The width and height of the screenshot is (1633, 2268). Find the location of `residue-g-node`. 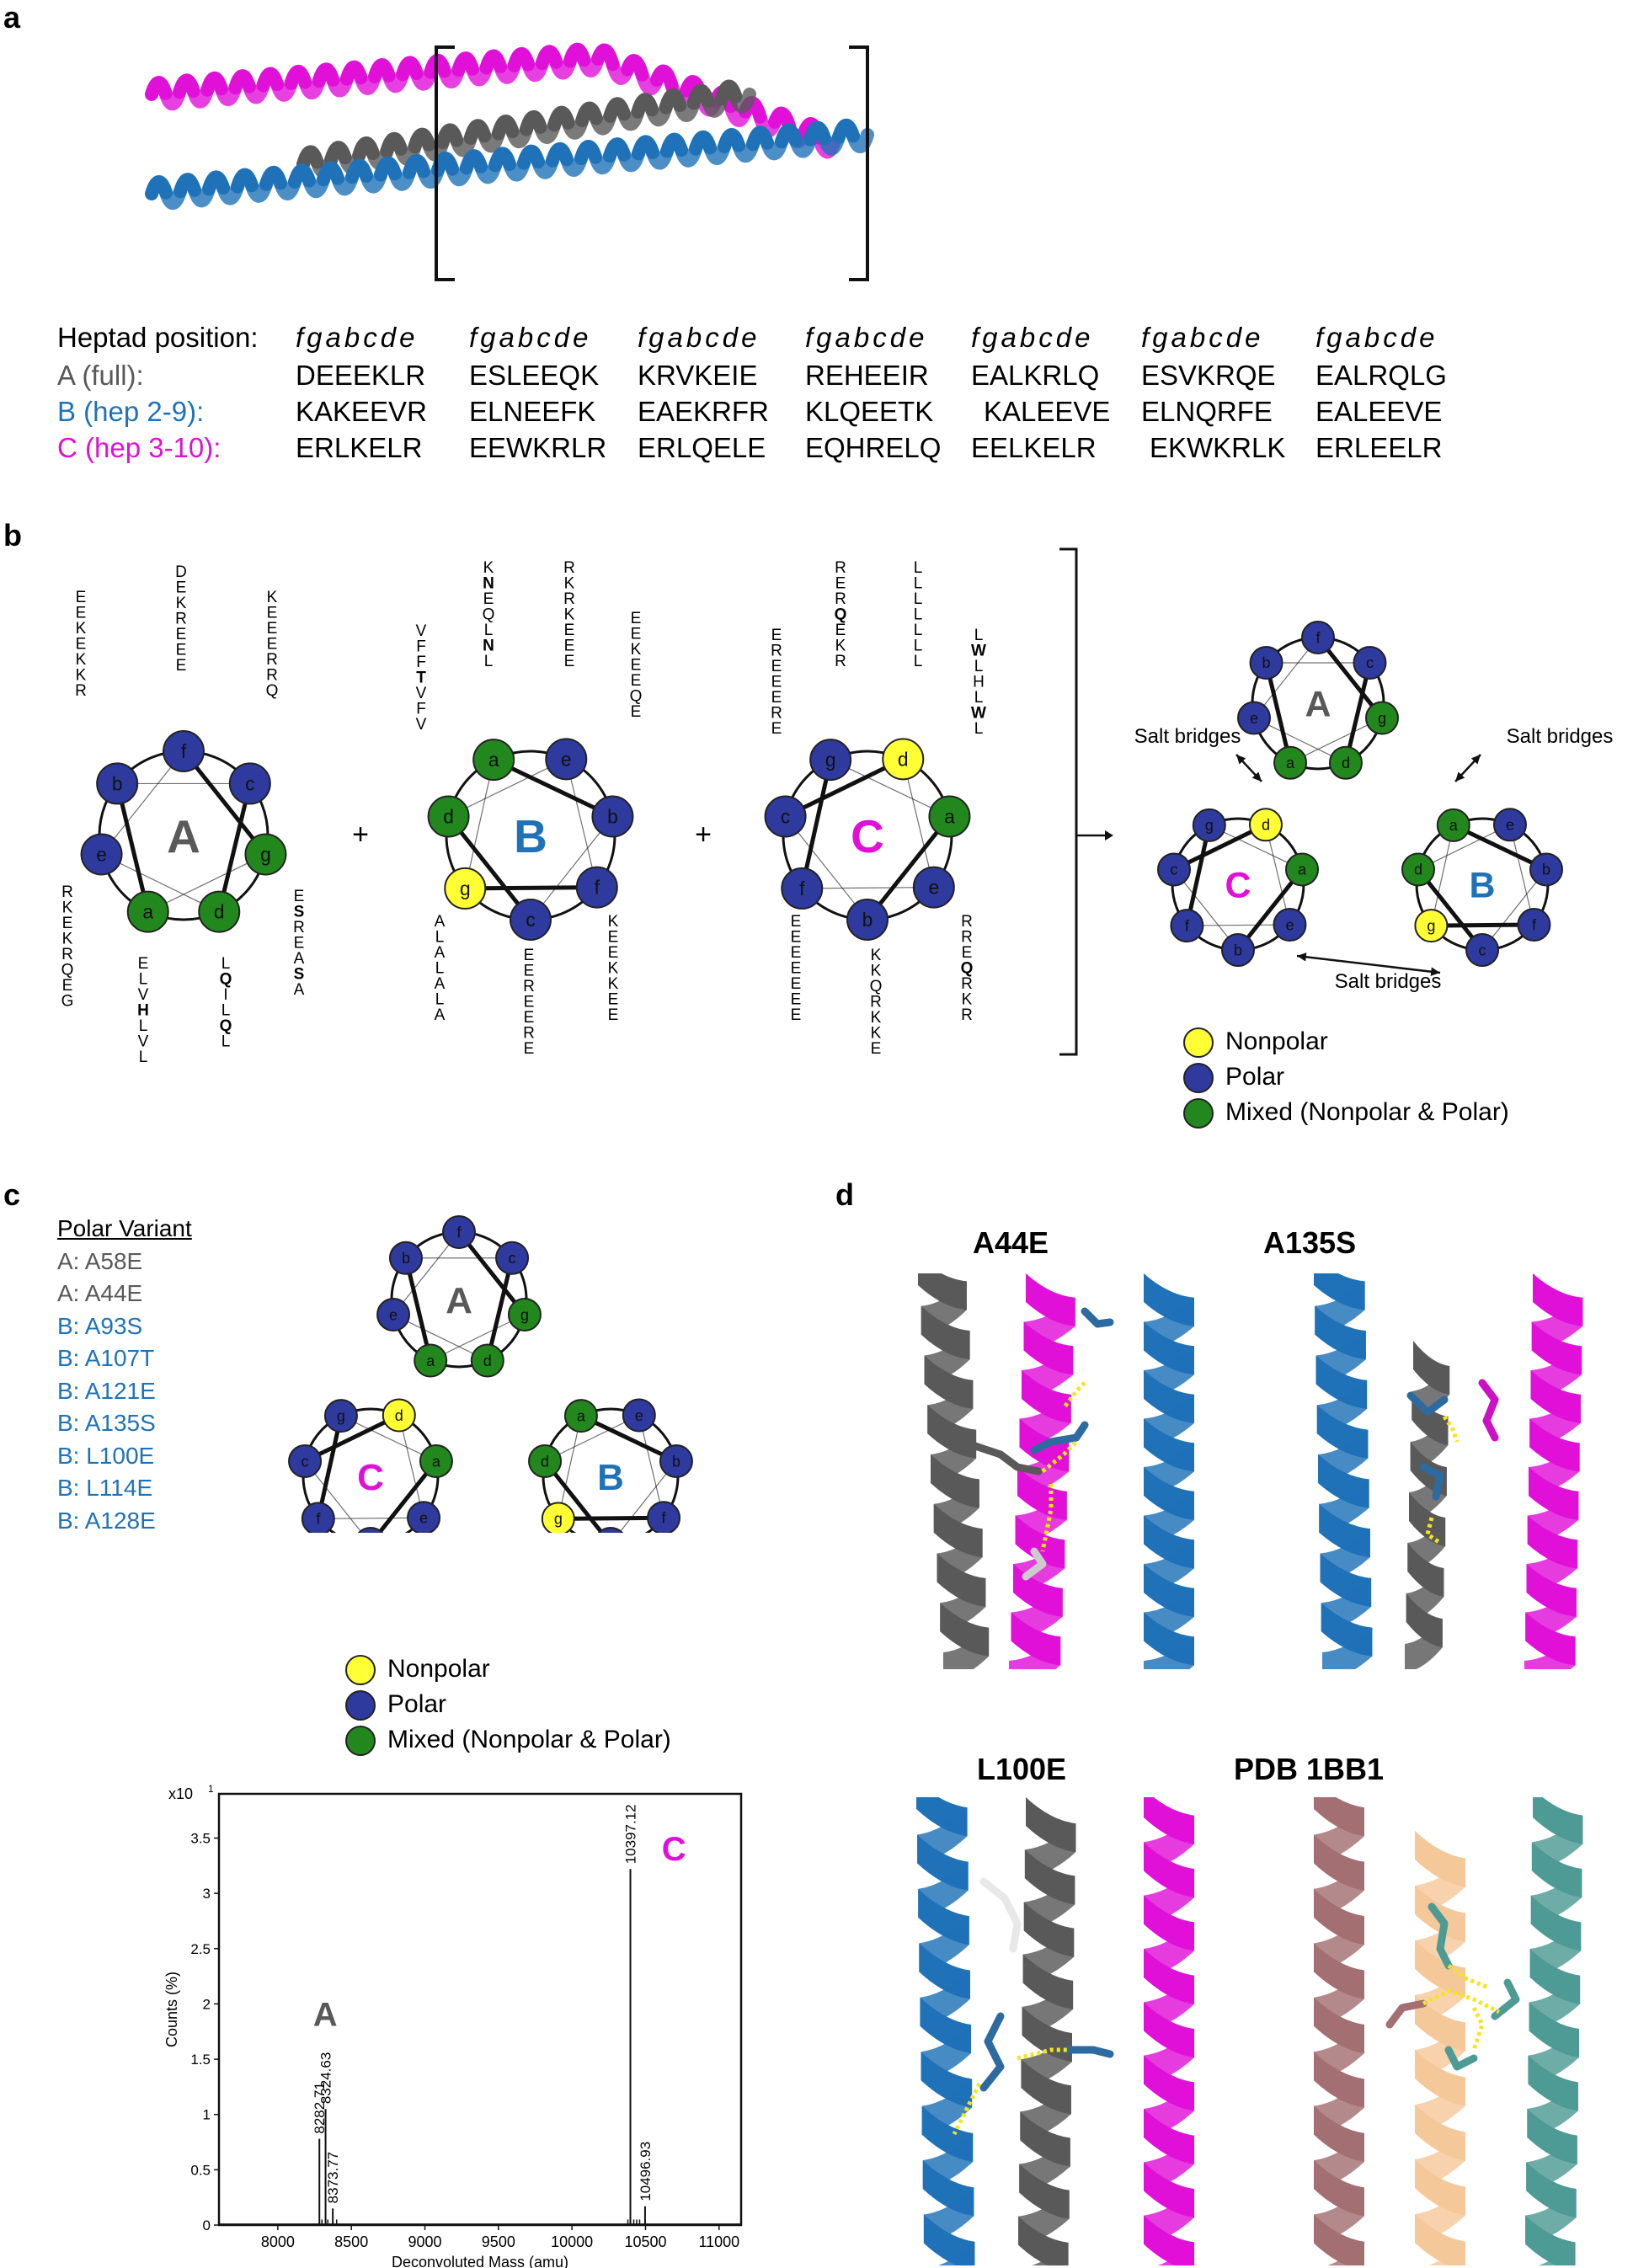

residue-g-node is located at coordinates (524, 1314).